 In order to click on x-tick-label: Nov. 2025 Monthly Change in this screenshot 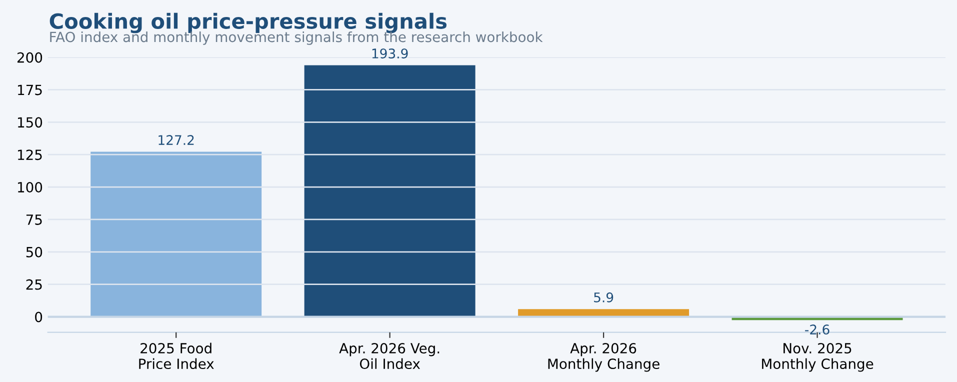, I will do `click(818, 357)`.